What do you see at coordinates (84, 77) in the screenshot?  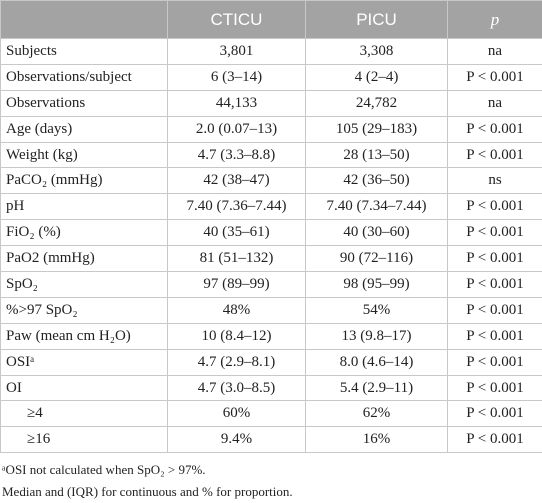 I see `row-label: Observations/subject` at bounding box center [84, 77].